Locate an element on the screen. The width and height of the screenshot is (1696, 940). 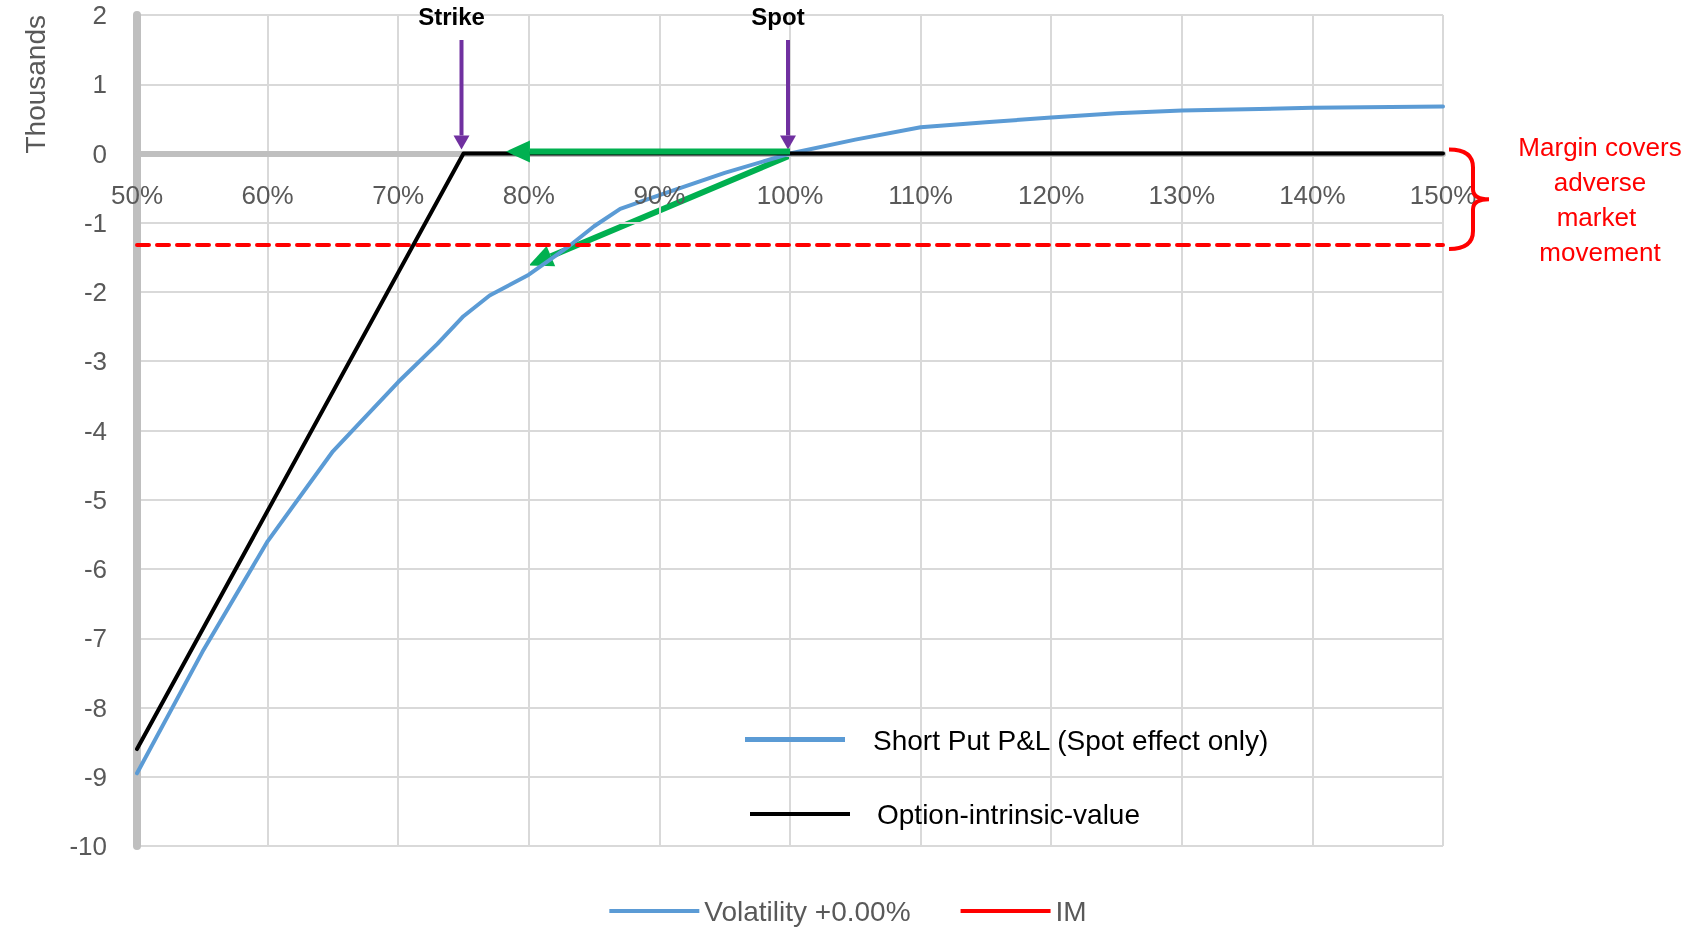
y-tick-label: -7 is located at coordinates (95, 638).